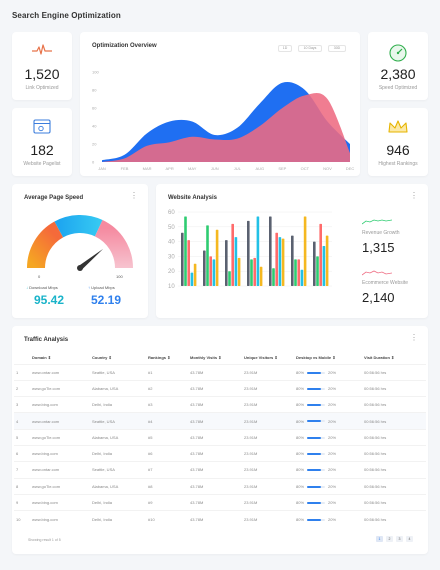 The height and width of the screenshot is (570, 440). I want to click on stat-value: 946, so click(398, 150).